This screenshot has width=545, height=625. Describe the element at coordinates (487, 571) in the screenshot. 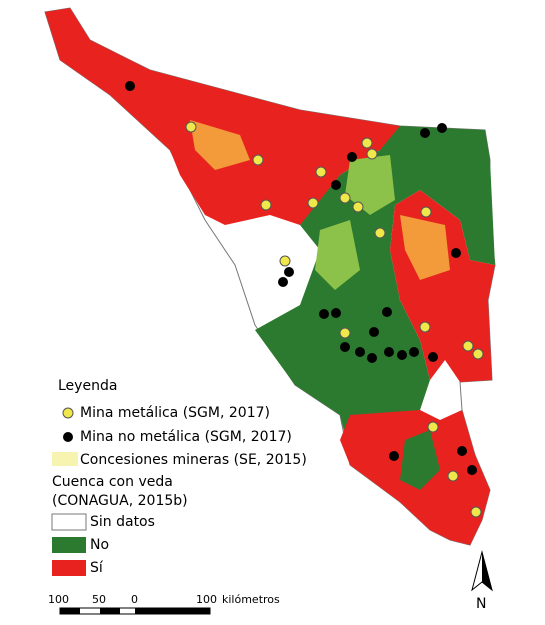

I see `north-arrow` at that location.